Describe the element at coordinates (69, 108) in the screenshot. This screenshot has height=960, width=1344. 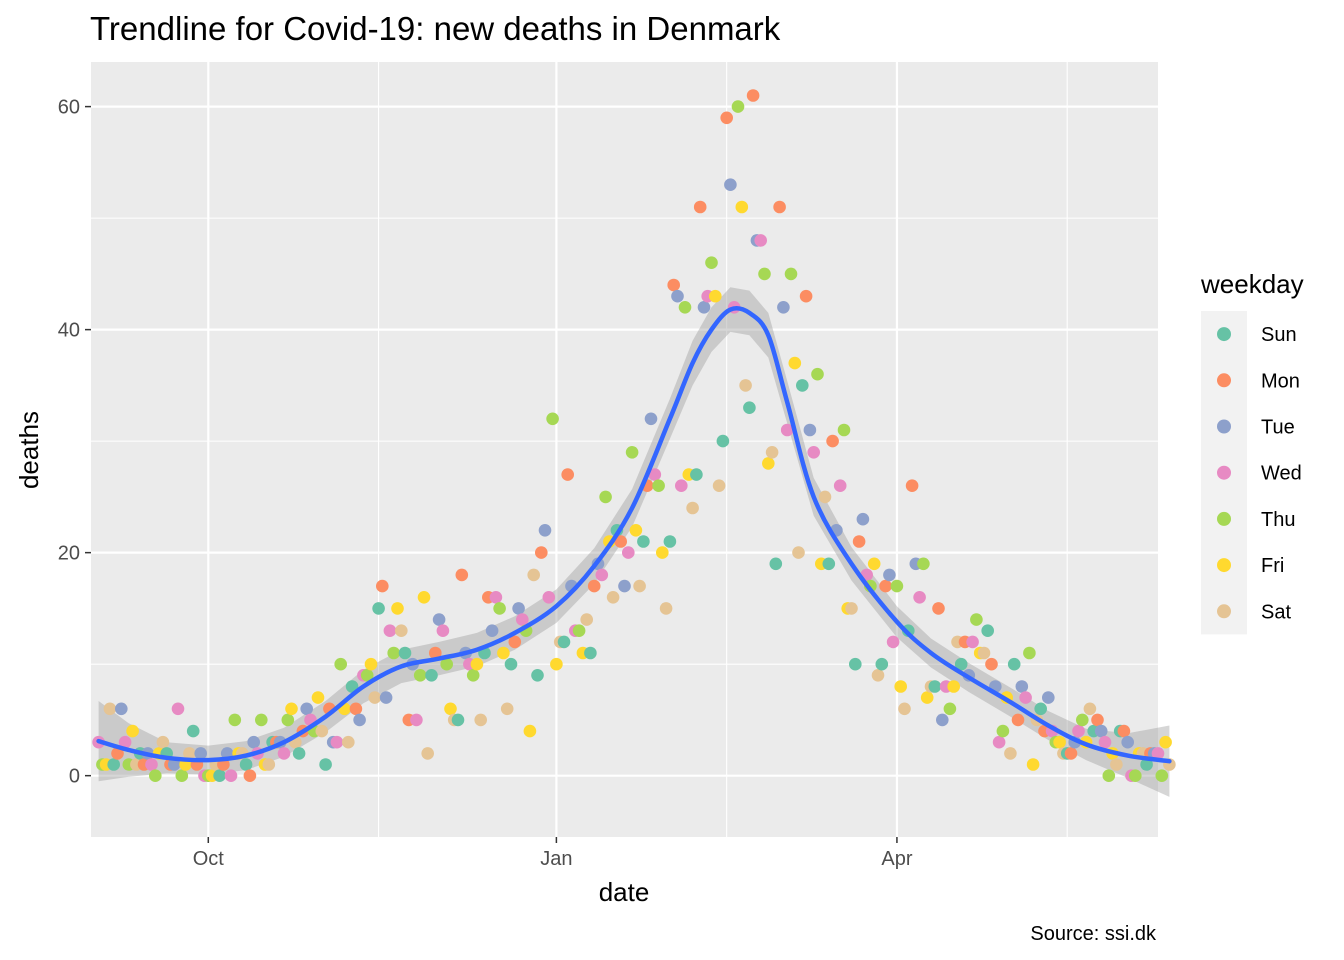
I see `y-tick-label: 60` at that location.